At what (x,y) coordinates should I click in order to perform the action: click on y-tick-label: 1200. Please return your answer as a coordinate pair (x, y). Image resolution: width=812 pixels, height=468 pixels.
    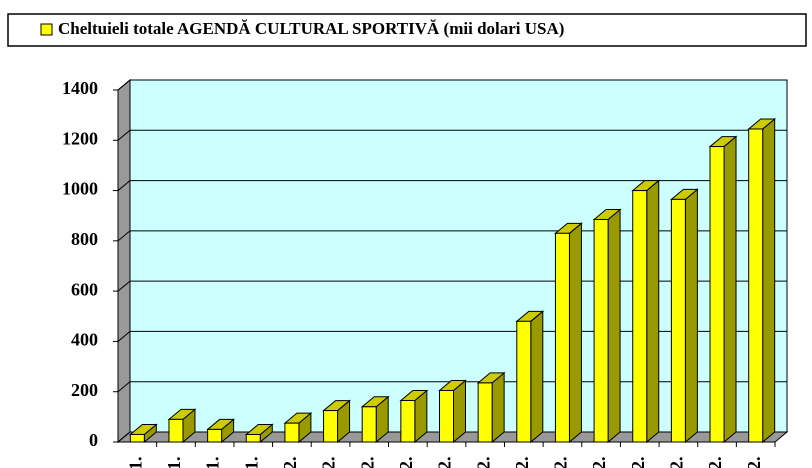
    Looking at the image, I should click on (80, 138).